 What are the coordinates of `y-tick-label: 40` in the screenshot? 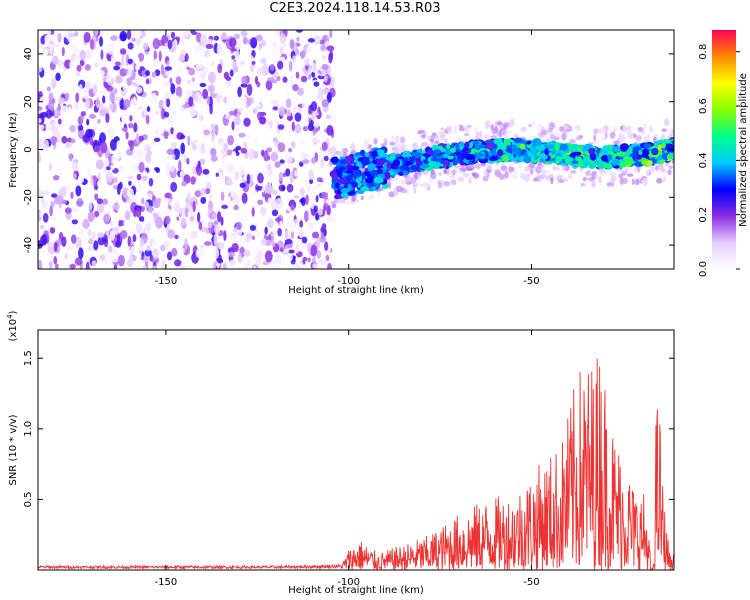 It's located at (28, 54).